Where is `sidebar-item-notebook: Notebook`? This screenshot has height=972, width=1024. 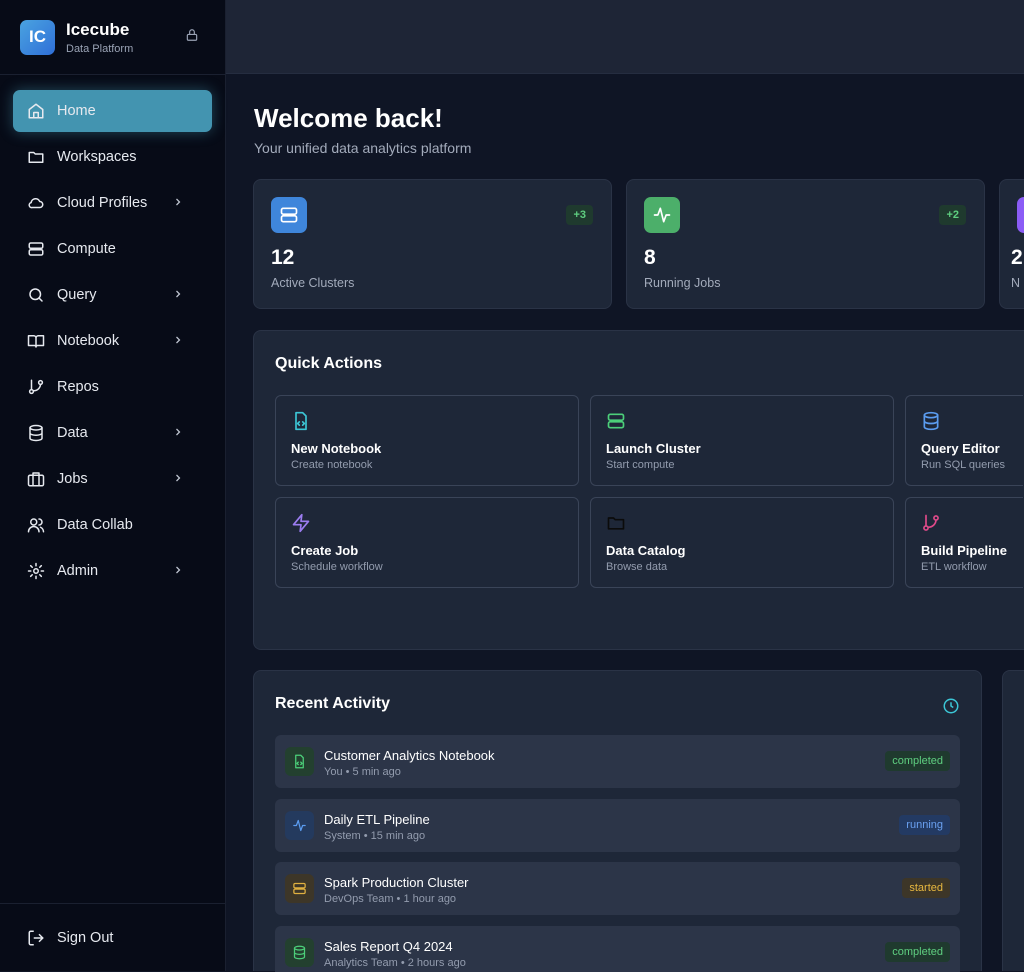
sidebar-item-notebook: Notebook is located at coordinates (112, 341).